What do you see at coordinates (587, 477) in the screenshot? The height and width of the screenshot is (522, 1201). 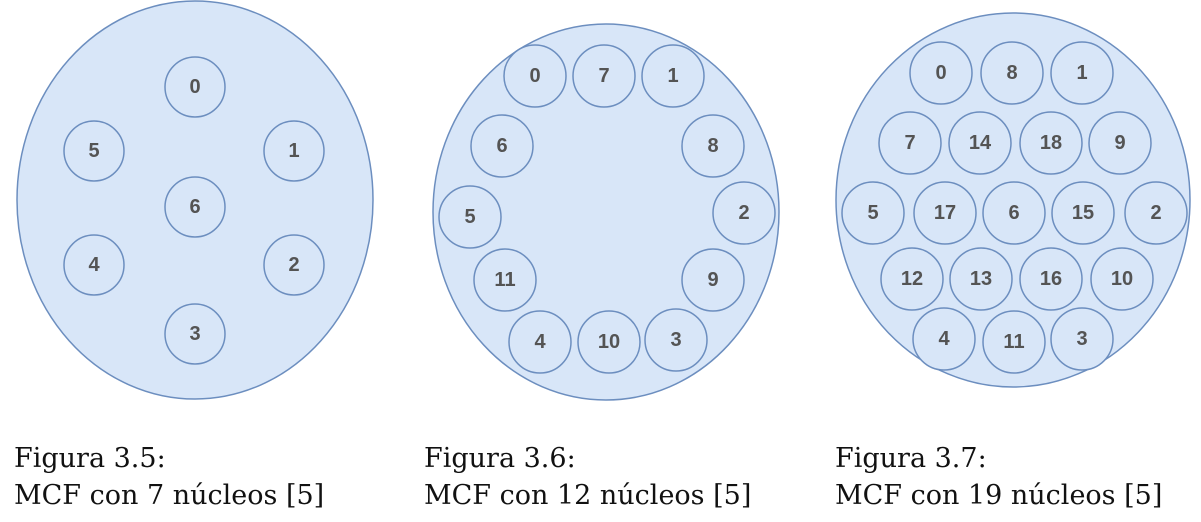 I see `figure-caption-3-6: Figura 3.6: MCF con 12 núcleos [5]` at bounding box center [587, 477].